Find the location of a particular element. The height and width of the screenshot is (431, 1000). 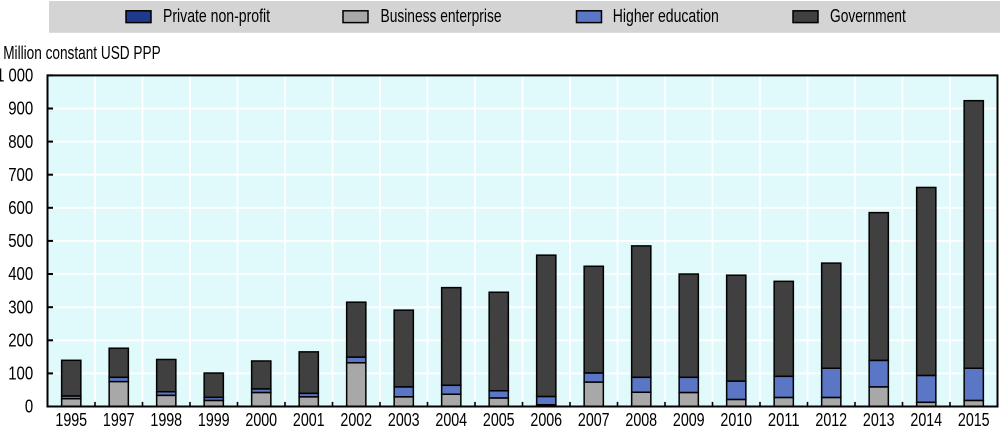

svg-text: 100 is located at coordinates (20, 373).